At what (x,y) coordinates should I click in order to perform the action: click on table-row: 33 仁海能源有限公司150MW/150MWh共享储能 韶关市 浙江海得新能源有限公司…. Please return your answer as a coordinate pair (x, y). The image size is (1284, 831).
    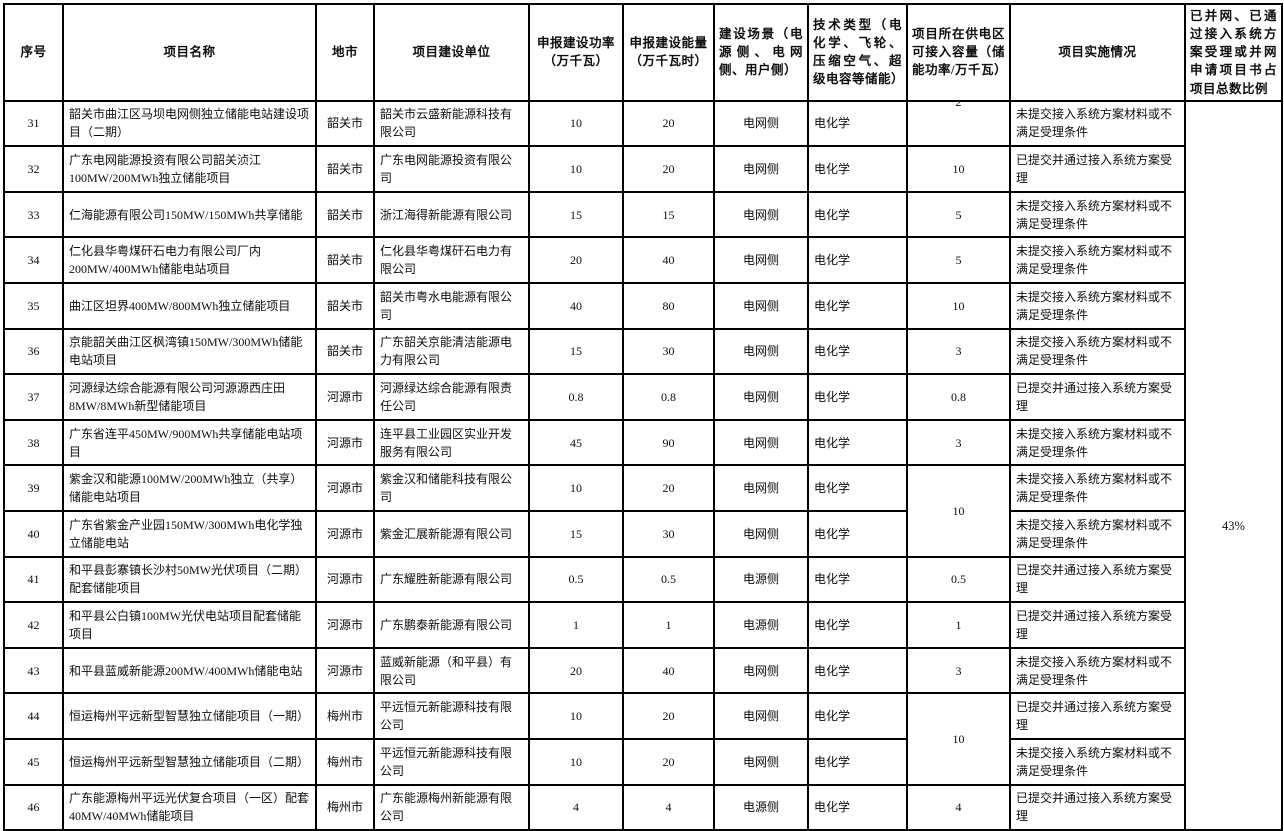
    Looking at the image, I should click on (642, 214).